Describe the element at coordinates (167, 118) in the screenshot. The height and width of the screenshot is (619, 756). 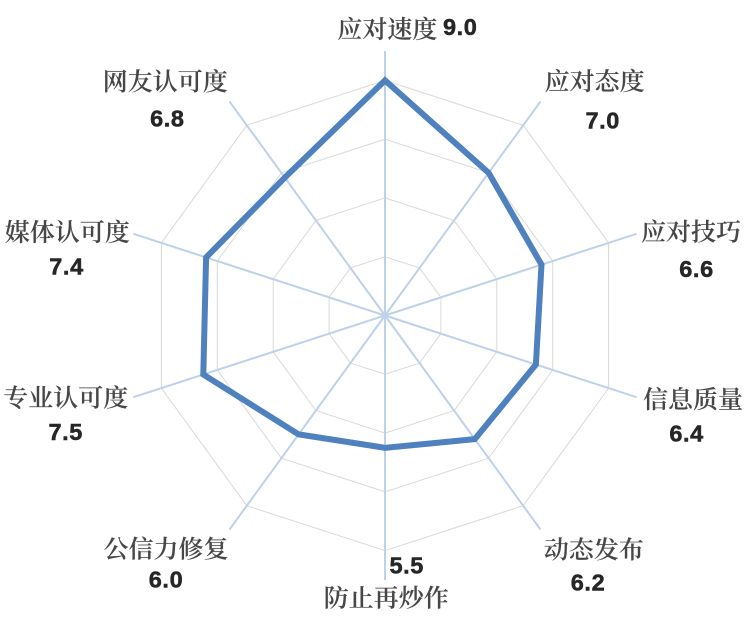
I see `svg-text: 6.8` at that location.